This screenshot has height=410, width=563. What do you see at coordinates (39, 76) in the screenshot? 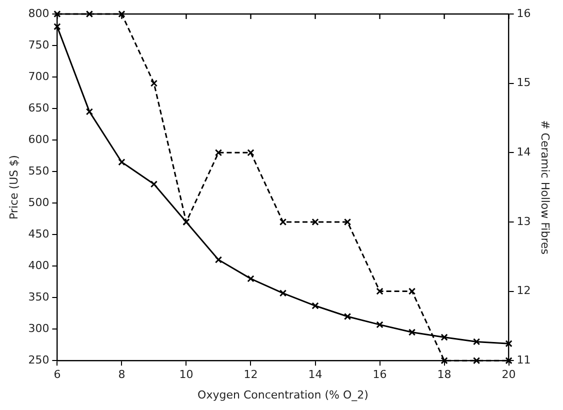
I see `y-tick-label: 700` at bounding box center [39, 76].